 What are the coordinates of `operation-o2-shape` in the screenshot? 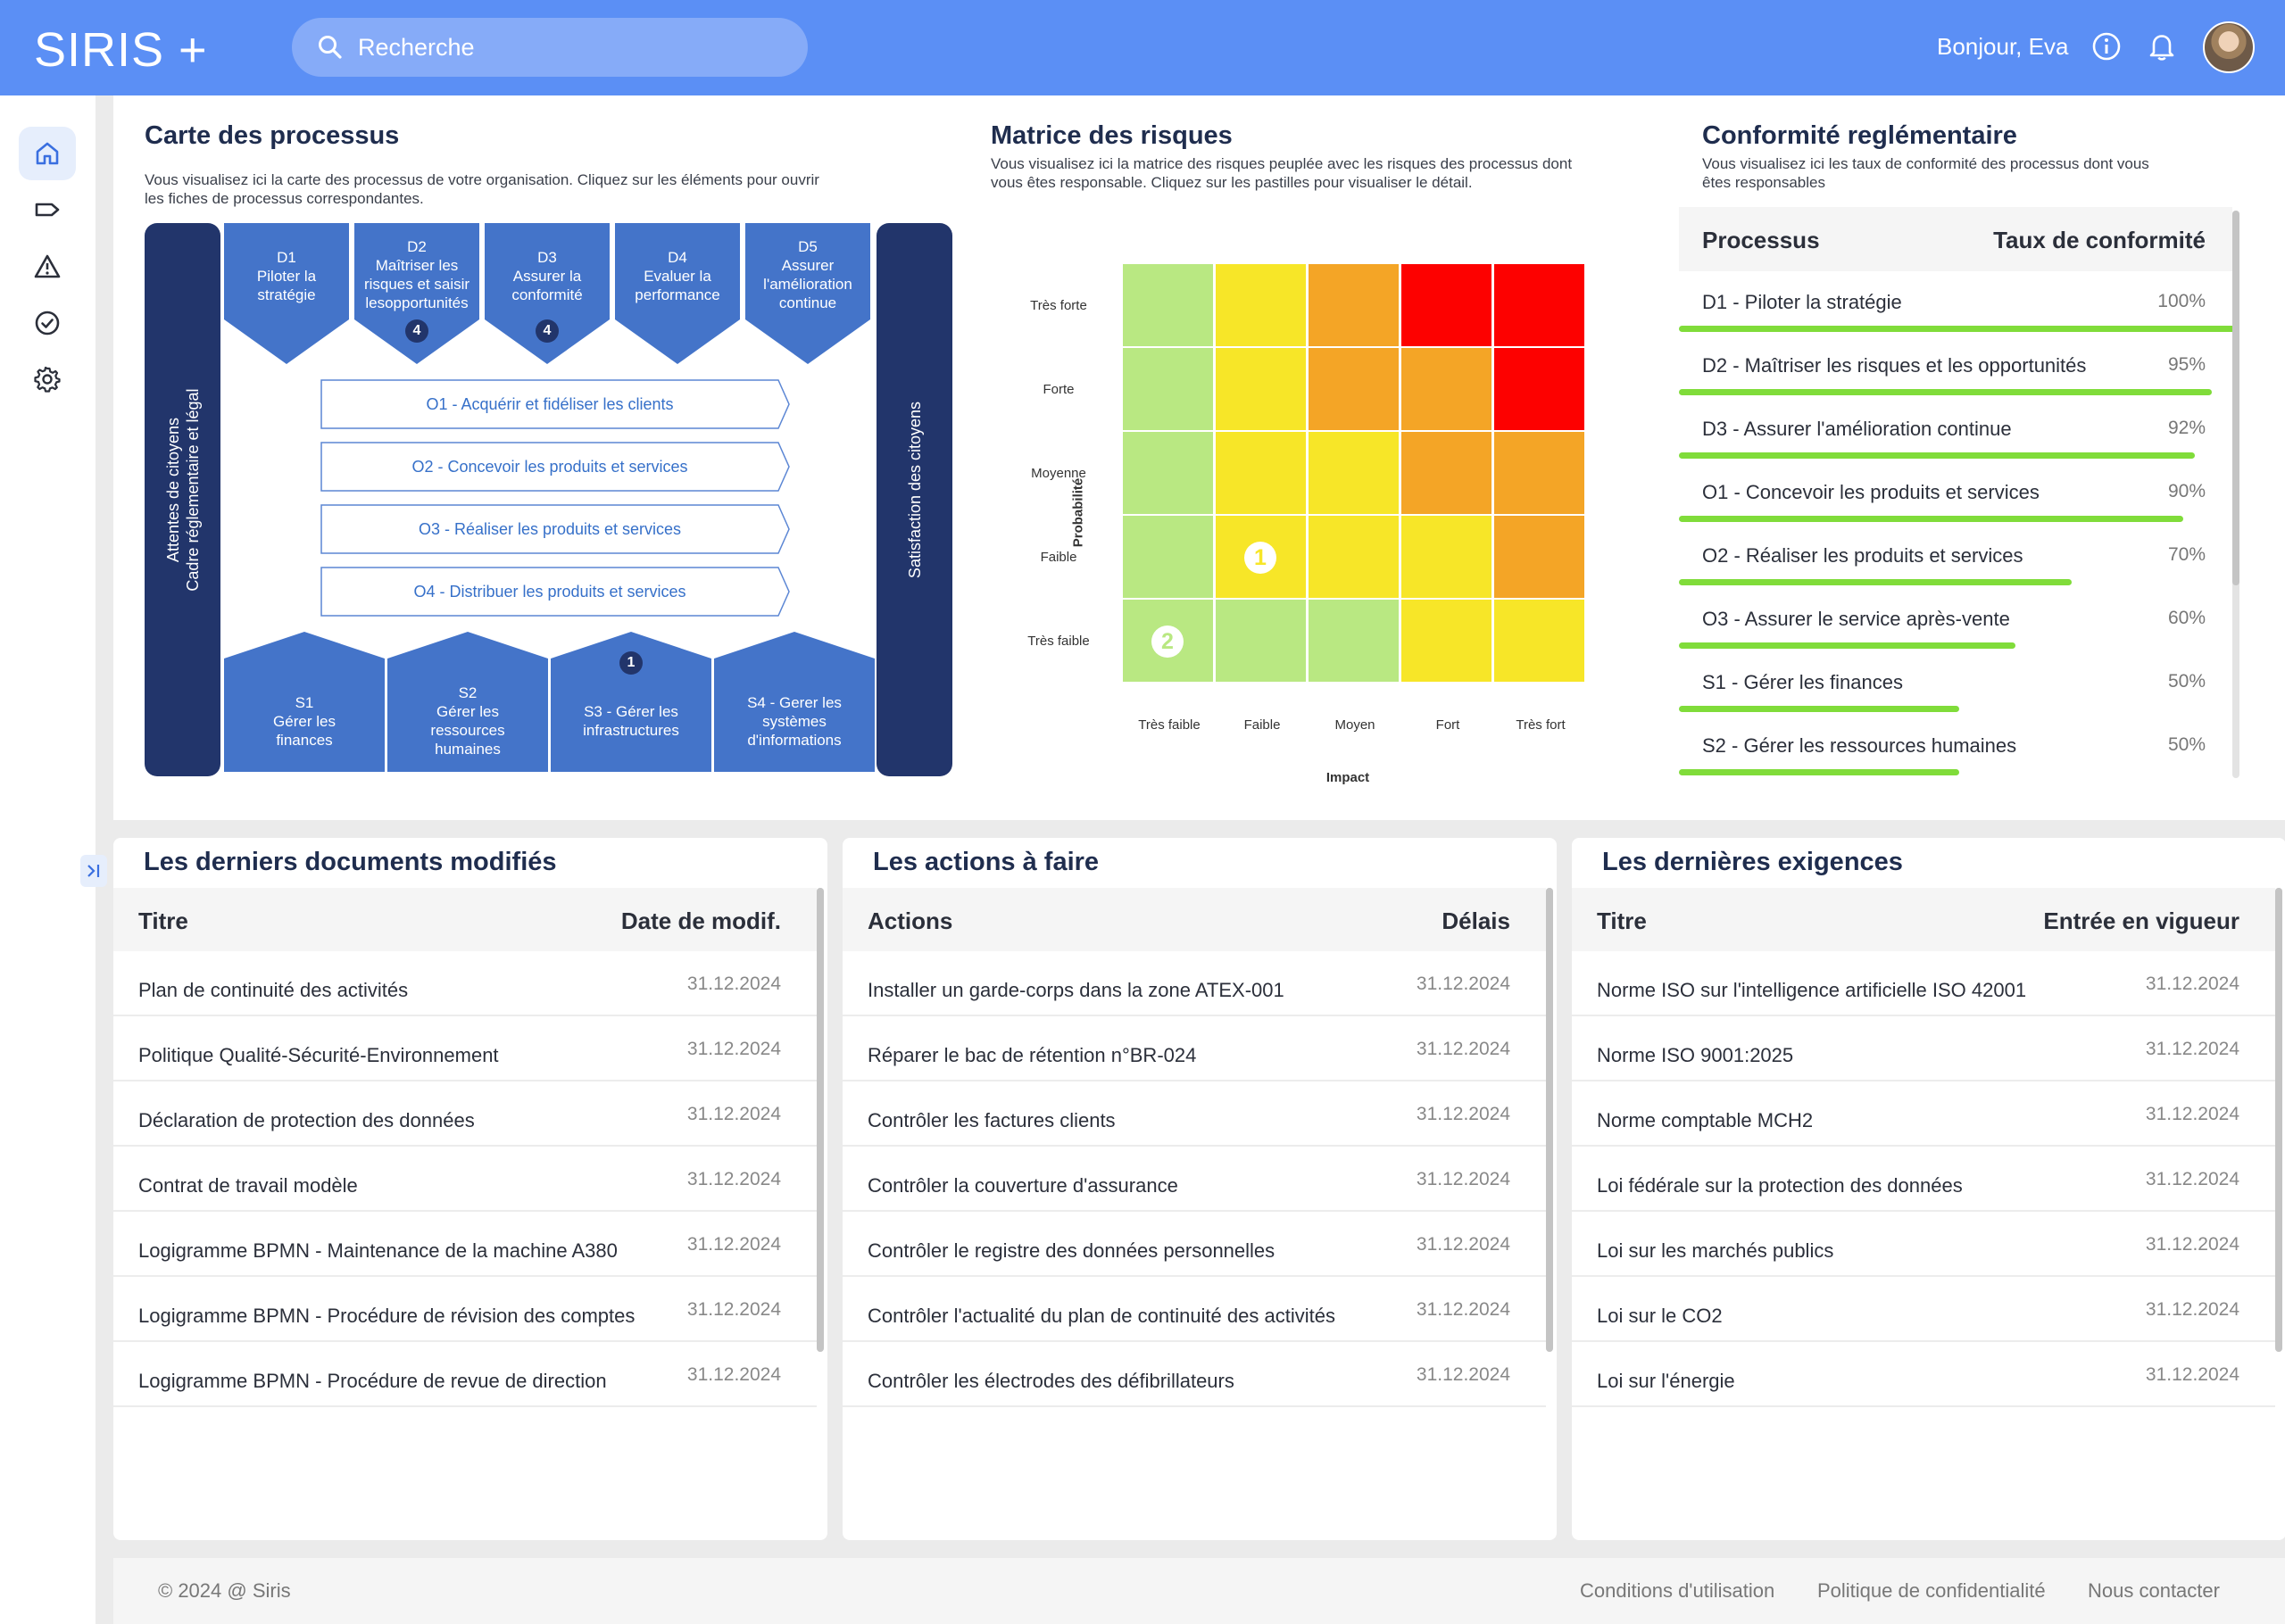 It's located at (555, 467).